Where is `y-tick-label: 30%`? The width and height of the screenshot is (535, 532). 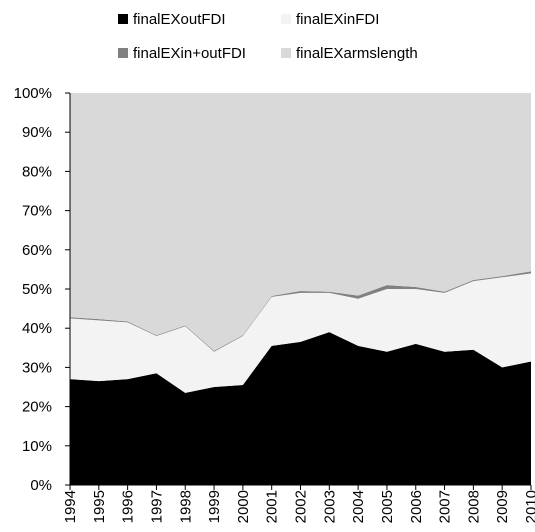
y-tick-label: 30% is located at coordinates (37, 367).